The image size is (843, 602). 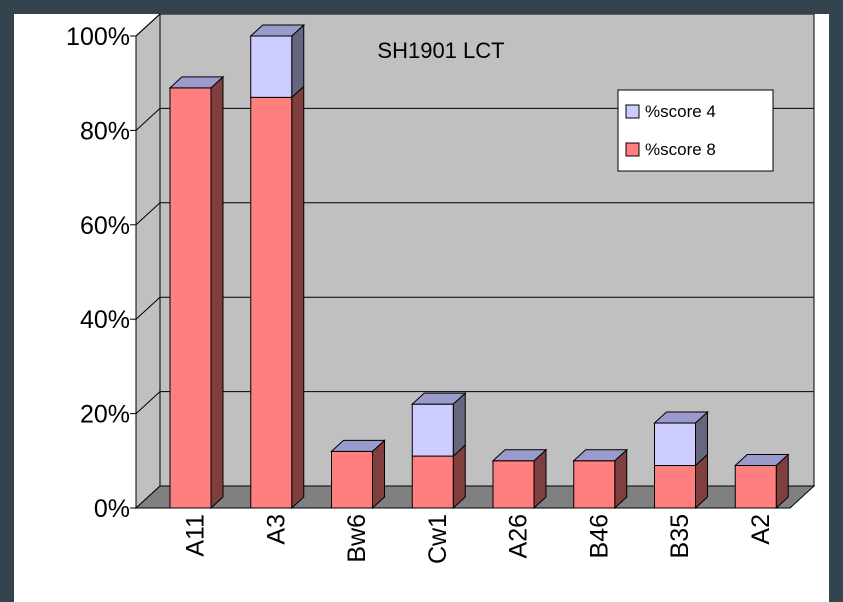 I want to click on plot-floor, so click(x=475, y=497).